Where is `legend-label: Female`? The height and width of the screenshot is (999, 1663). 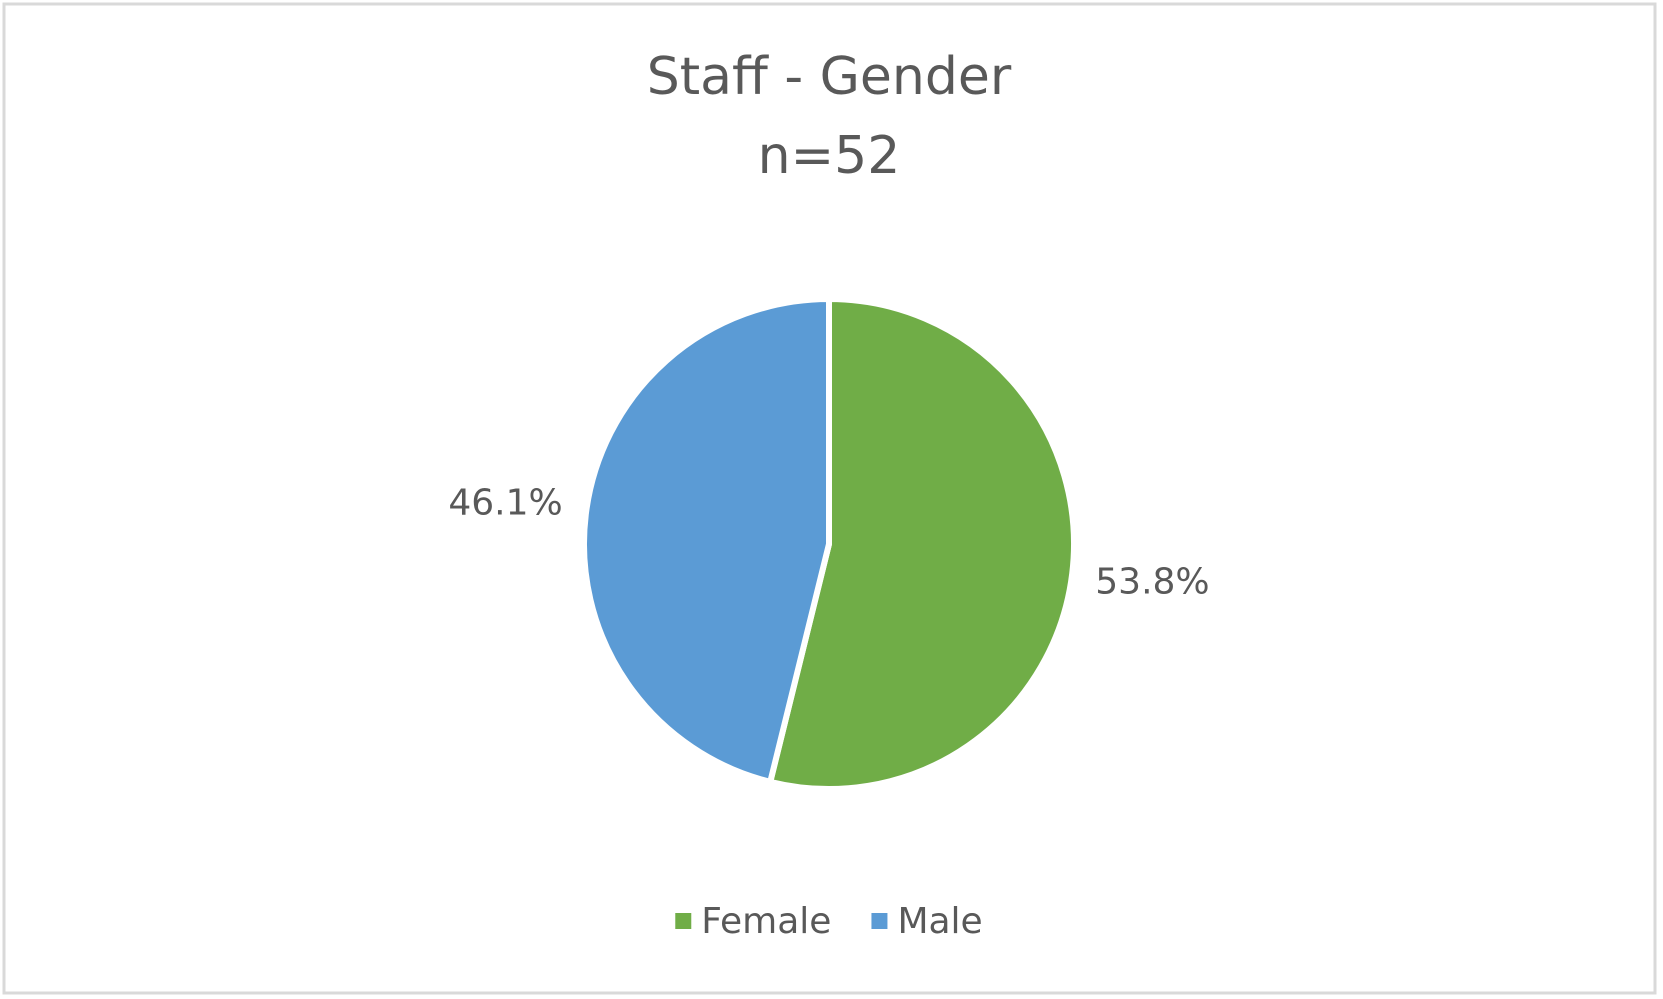 legend-label: Female is located at coordinates (766, 921).